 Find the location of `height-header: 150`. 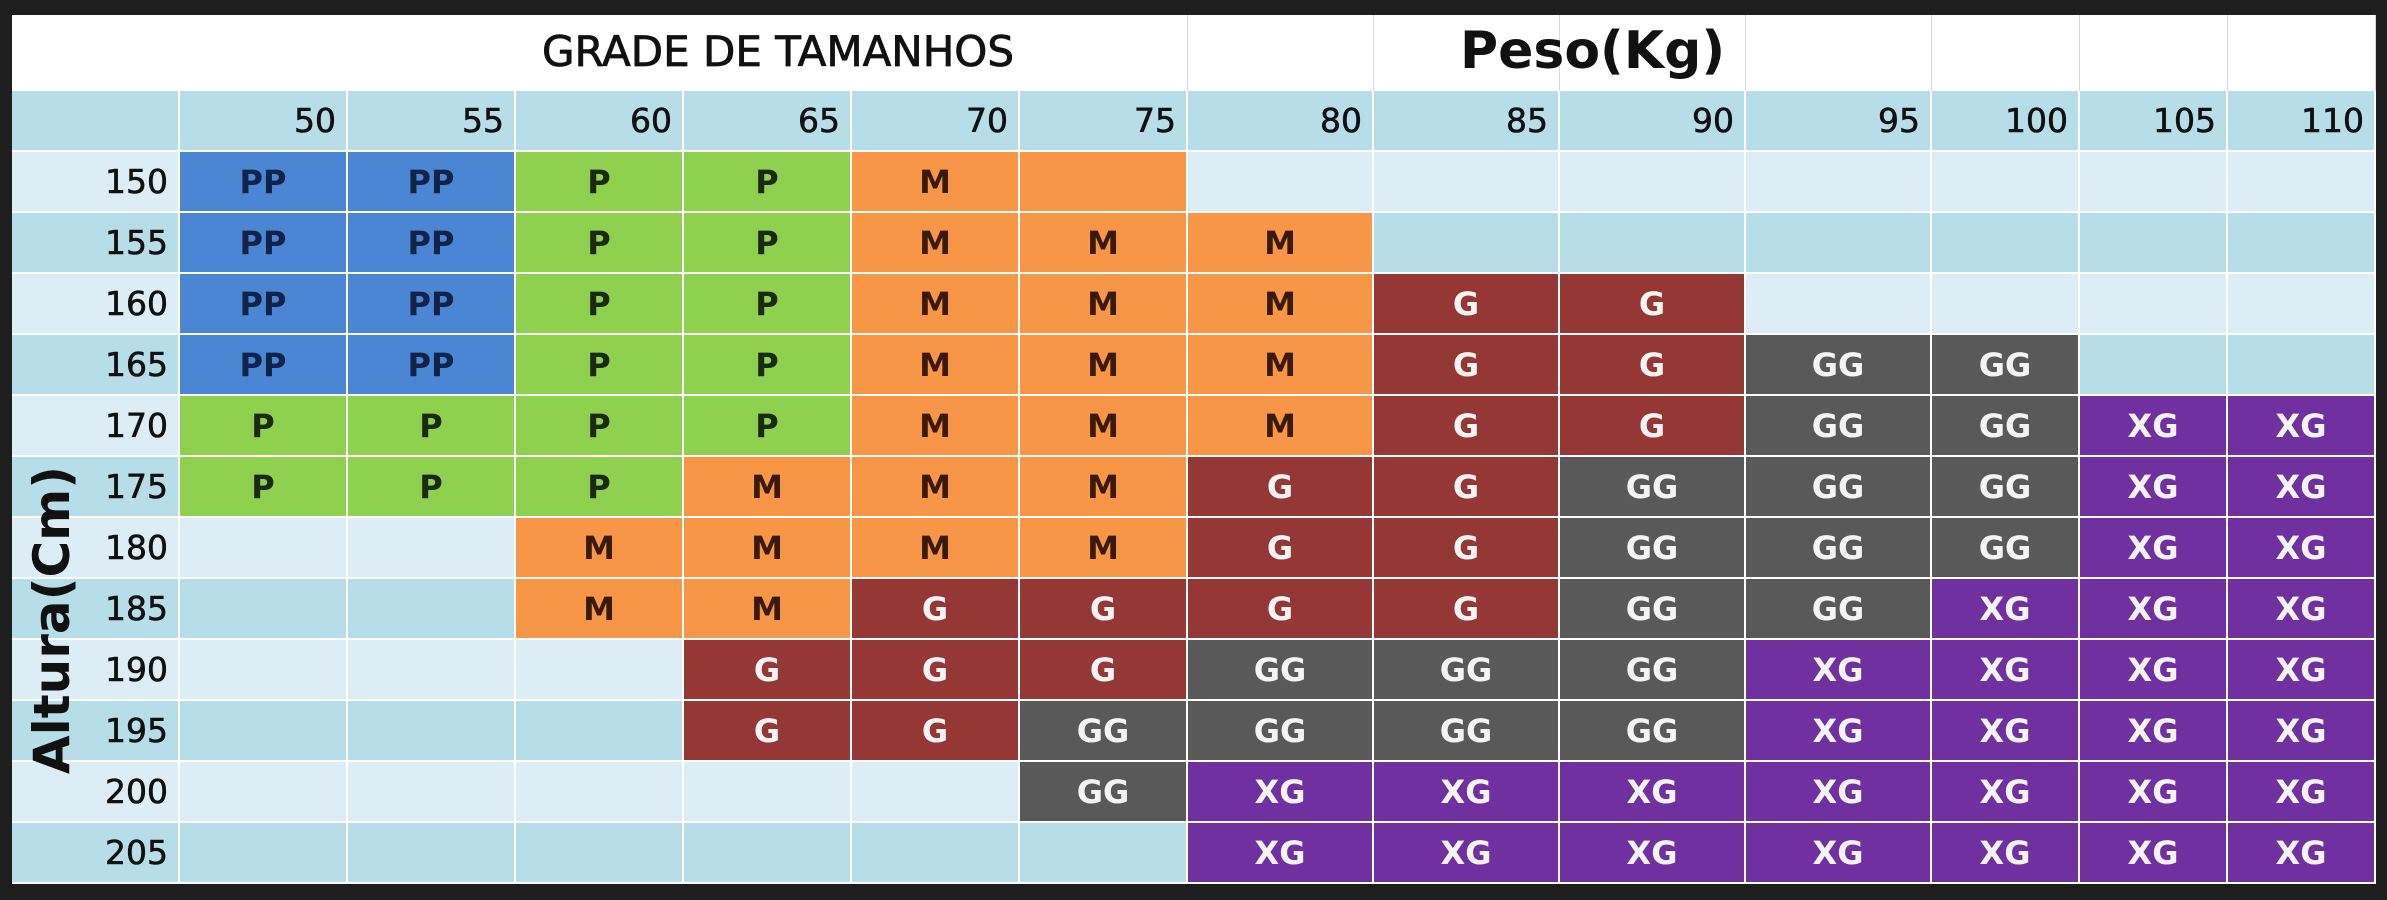

height-header: 150 is located at coordinates (96, 182).